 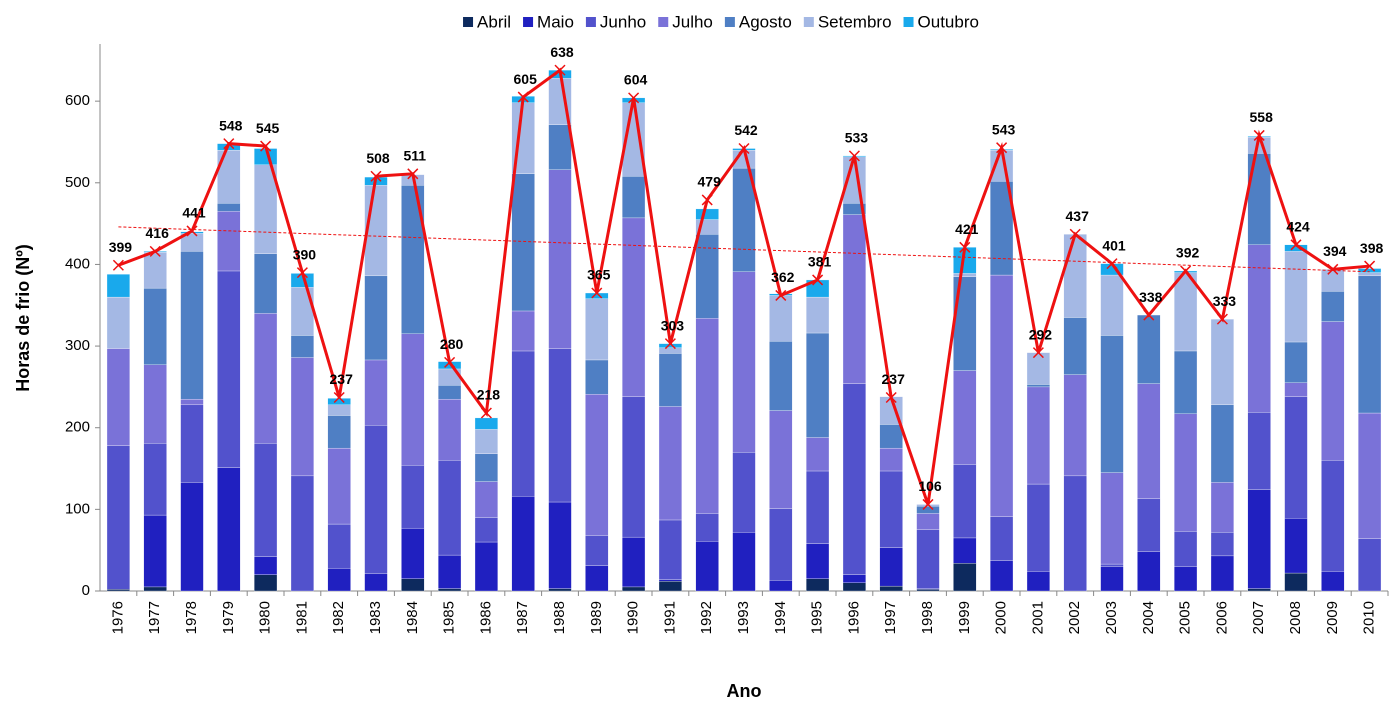 I want to click on data-label: 401, so click(x=1114, y=245).